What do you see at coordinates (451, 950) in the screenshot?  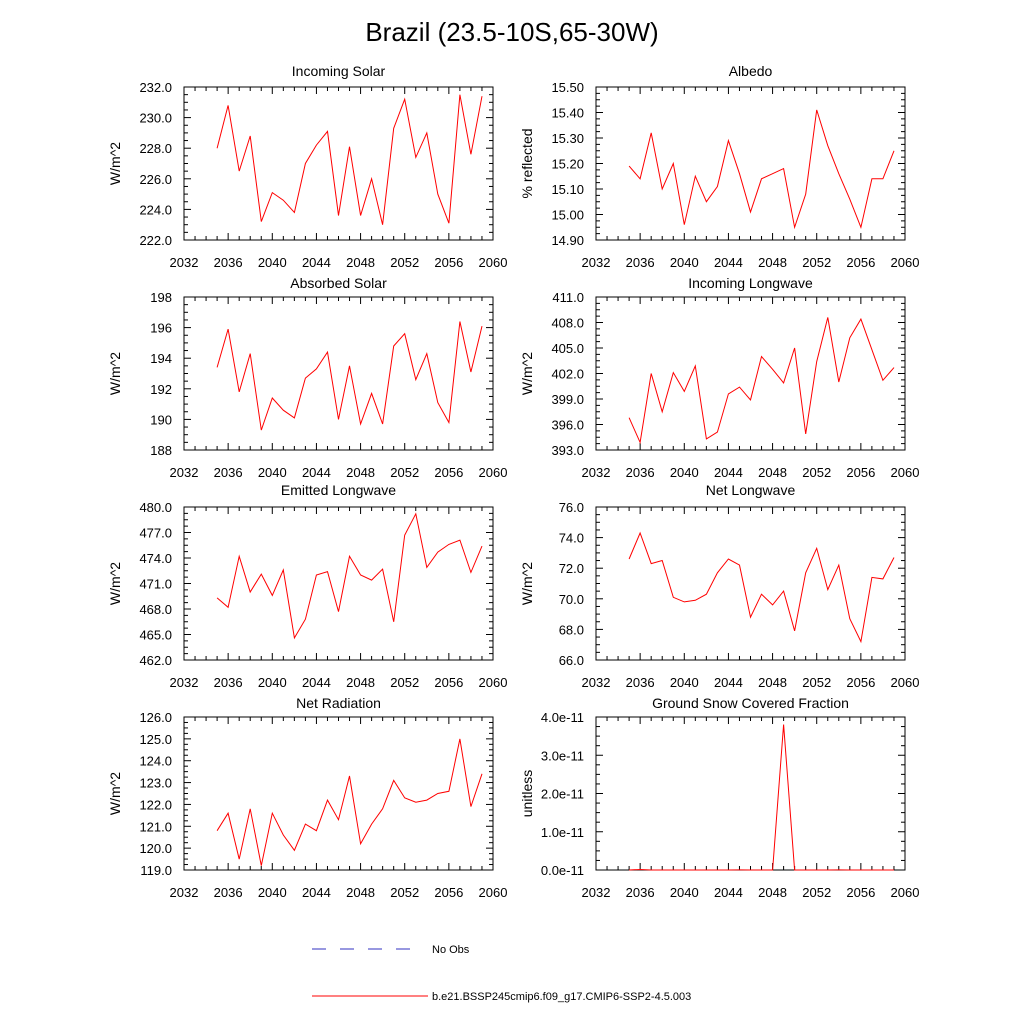 I see `legend-obs-label: No Obs` at bounding box center [451, 950].